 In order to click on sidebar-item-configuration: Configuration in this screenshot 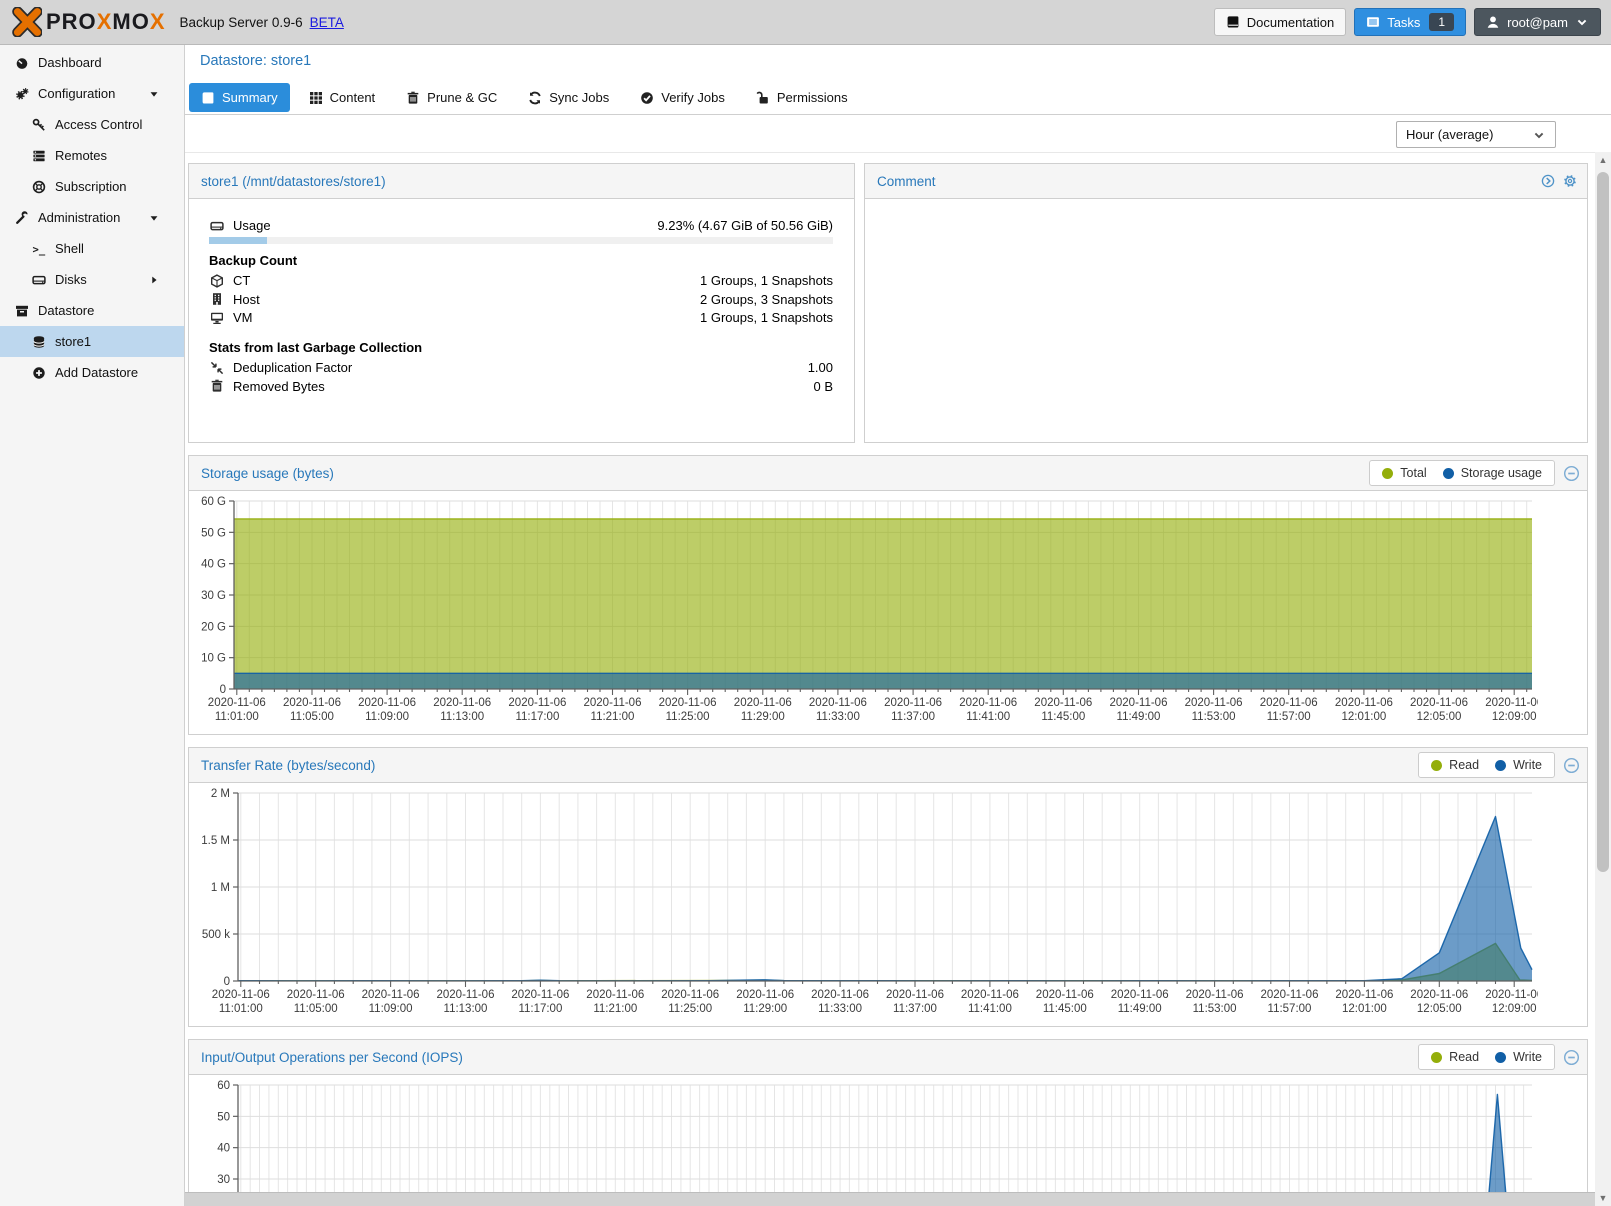, I will do `click(92, 93)`.